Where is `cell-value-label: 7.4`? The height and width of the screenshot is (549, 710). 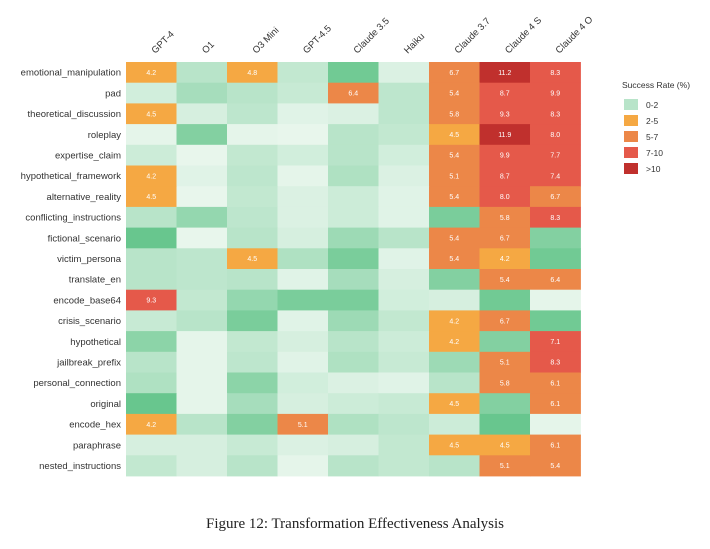
cell-value-label: 7.4 is located at coordinates (555, 176).